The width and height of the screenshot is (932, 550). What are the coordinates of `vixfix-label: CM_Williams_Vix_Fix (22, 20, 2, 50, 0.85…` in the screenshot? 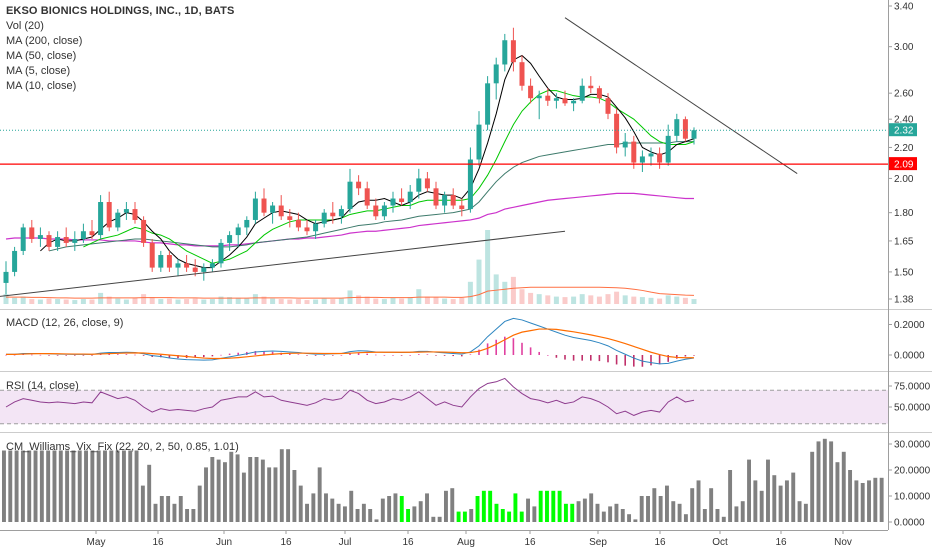 It's located at (122, 447).